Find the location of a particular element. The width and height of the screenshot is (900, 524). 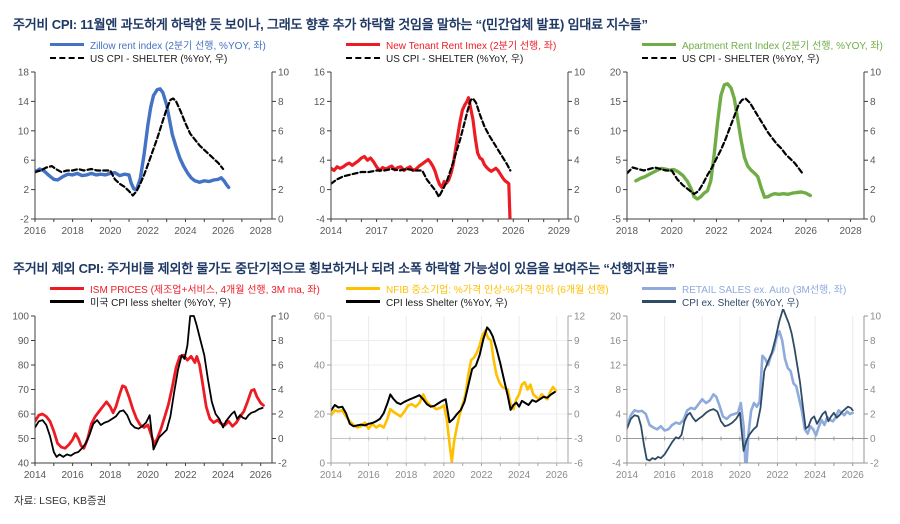

svg-text: 80 is located at coordinates (24, 366).